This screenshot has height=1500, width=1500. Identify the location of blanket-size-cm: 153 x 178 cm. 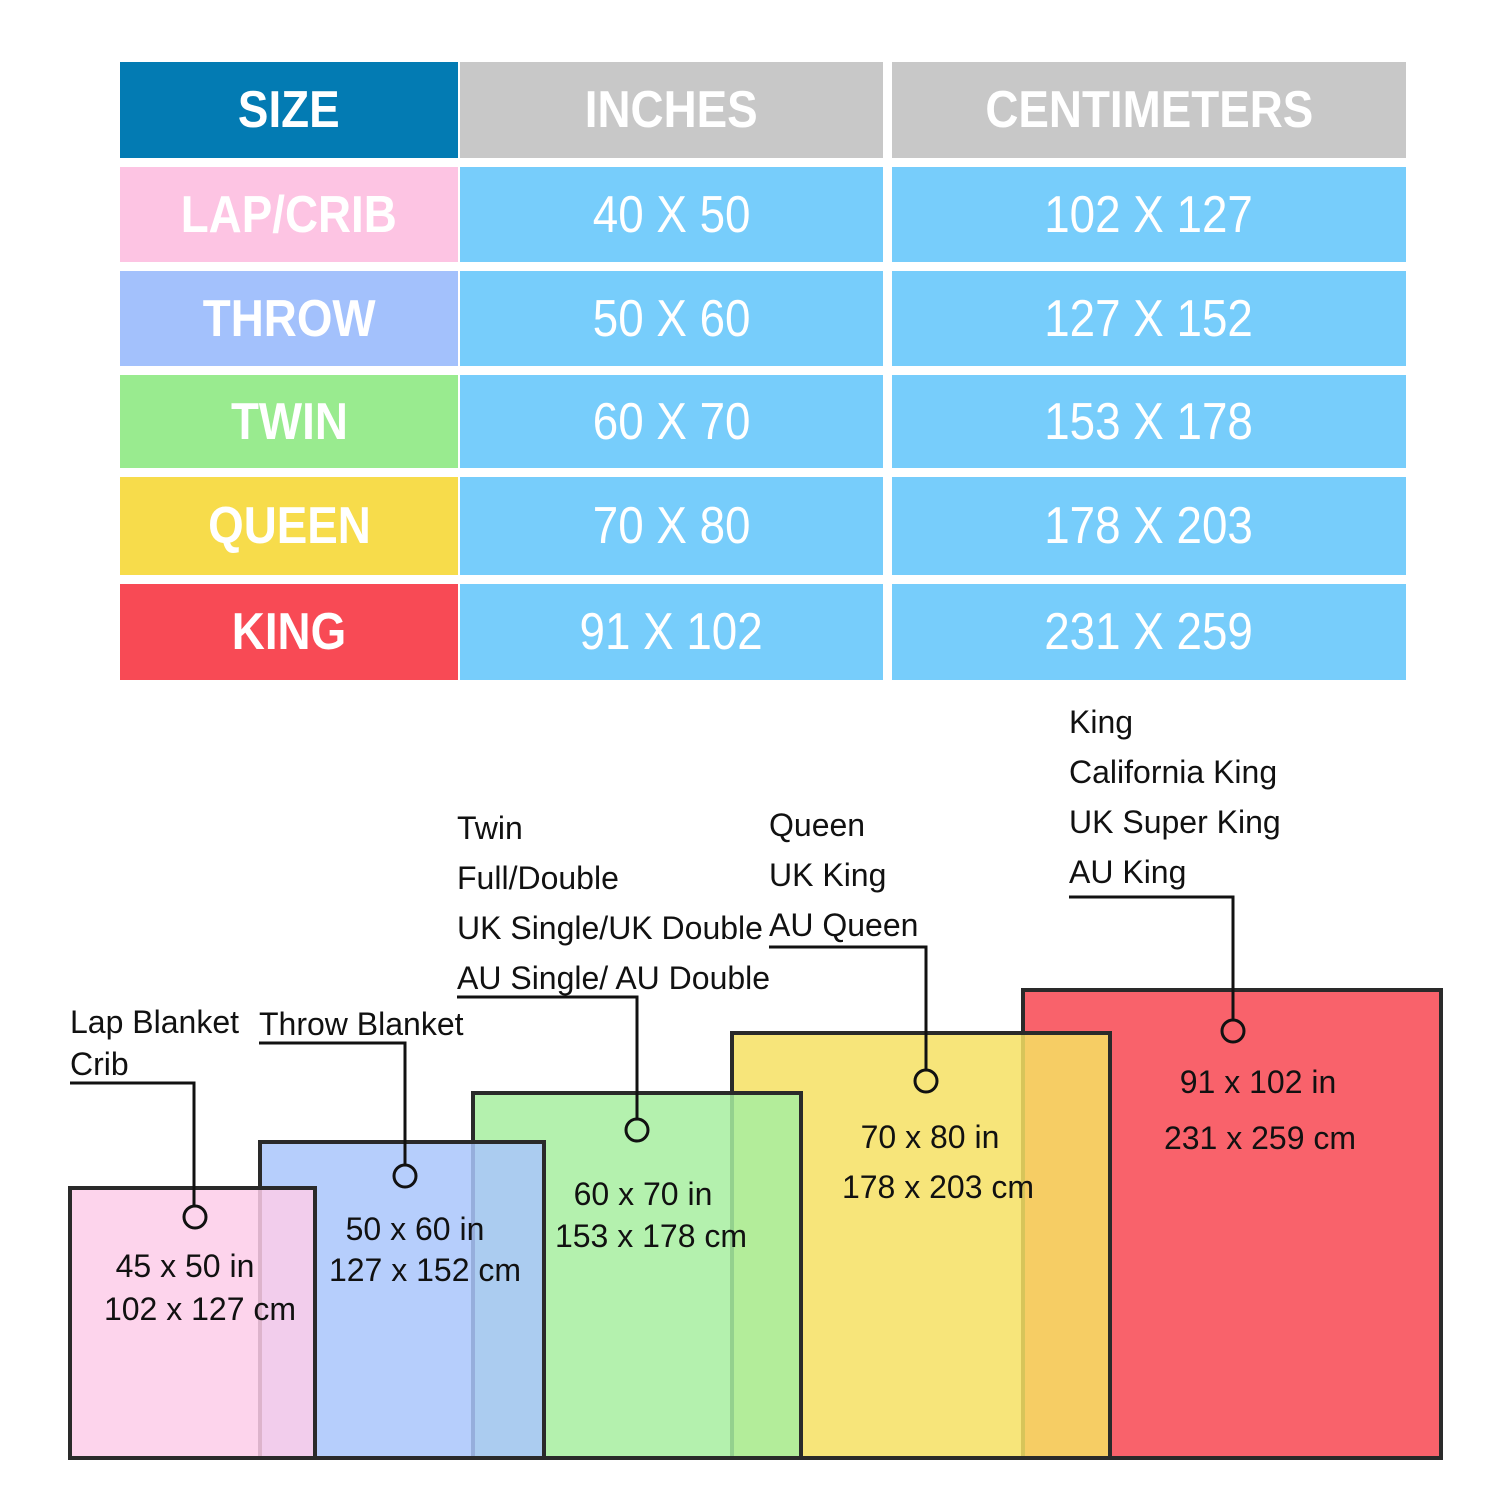
(651, 1236).